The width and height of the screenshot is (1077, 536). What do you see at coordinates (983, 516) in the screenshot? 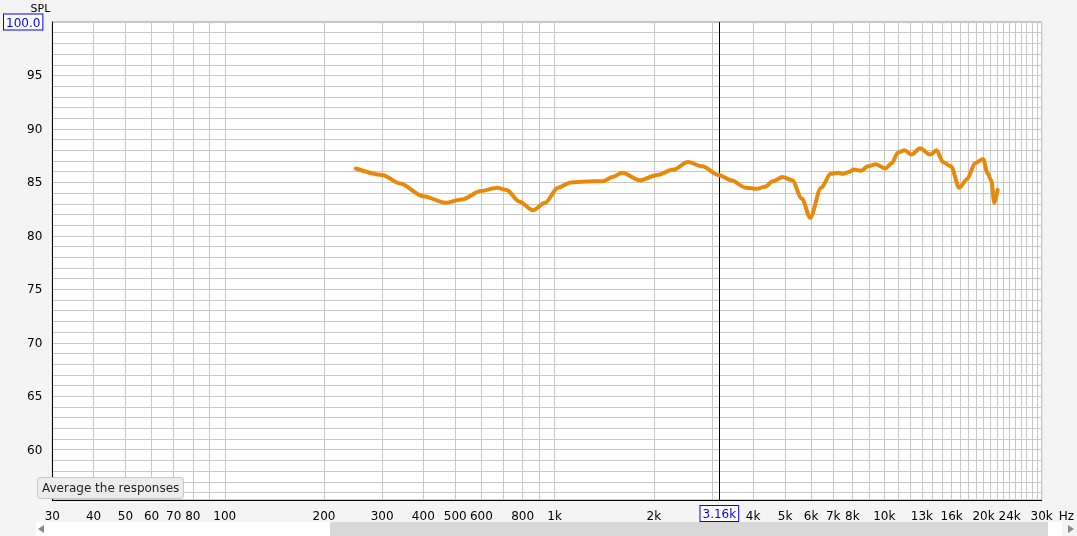
I see `x-tick-label: 20k` at bounding box center [983, 516].